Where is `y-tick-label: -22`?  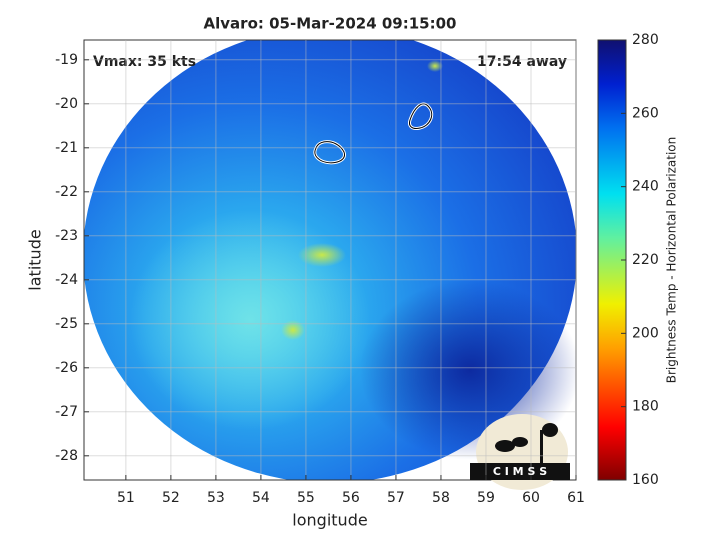
y-tick-label: -22 is located at coordinates (66, 192).